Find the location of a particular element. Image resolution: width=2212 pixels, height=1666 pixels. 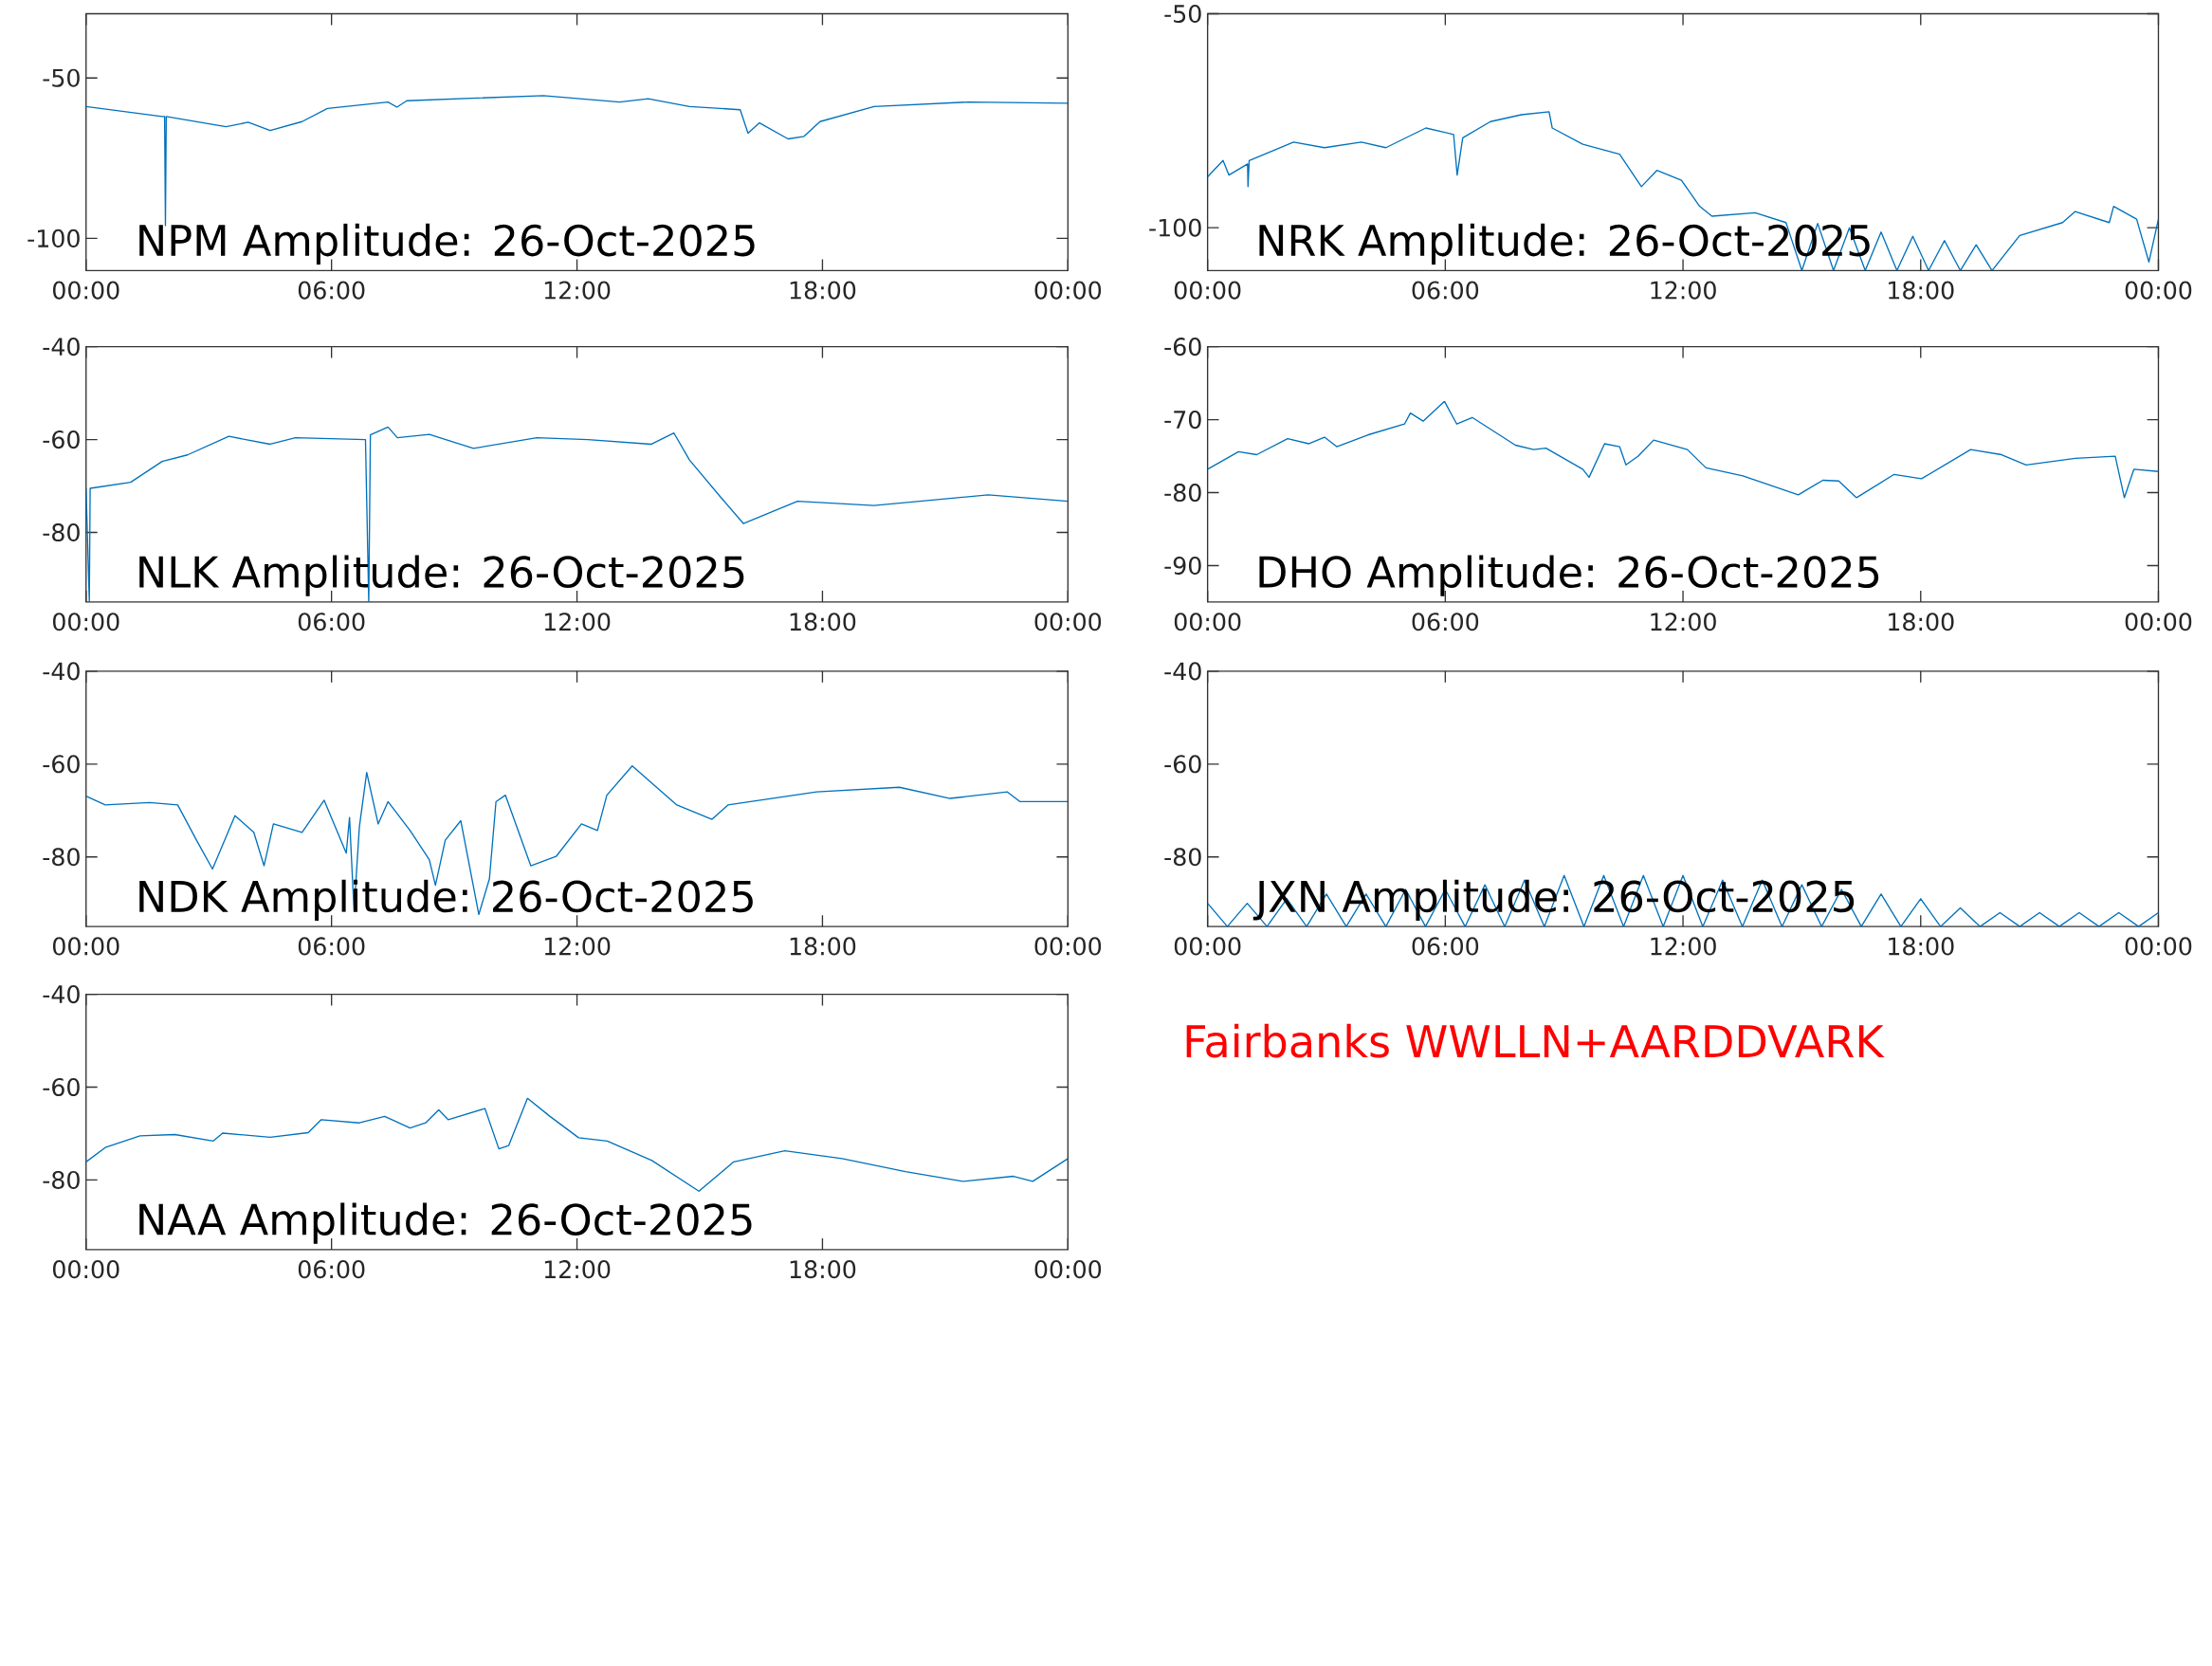

text: DHO Amplitude: 26-Oct-2025 is located at coordinates (1569, 575).